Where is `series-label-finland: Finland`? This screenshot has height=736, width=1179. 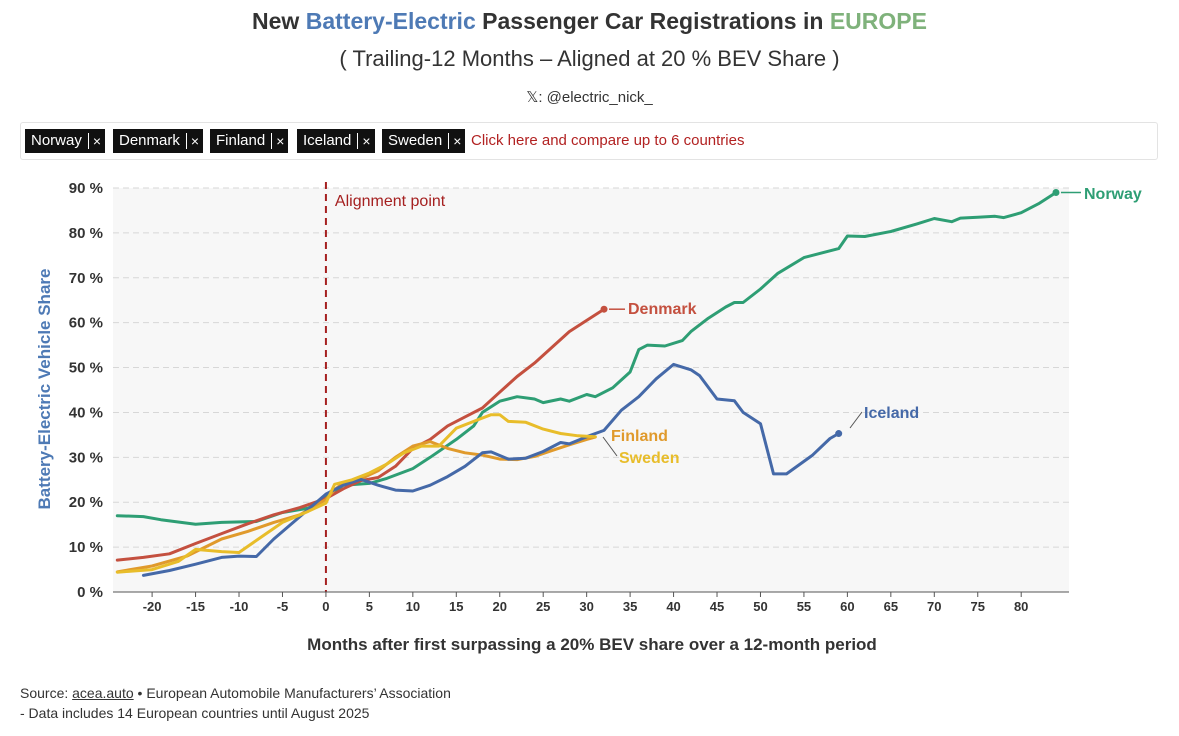
series-label-finland: Finland is located at coordinates (639, 436).